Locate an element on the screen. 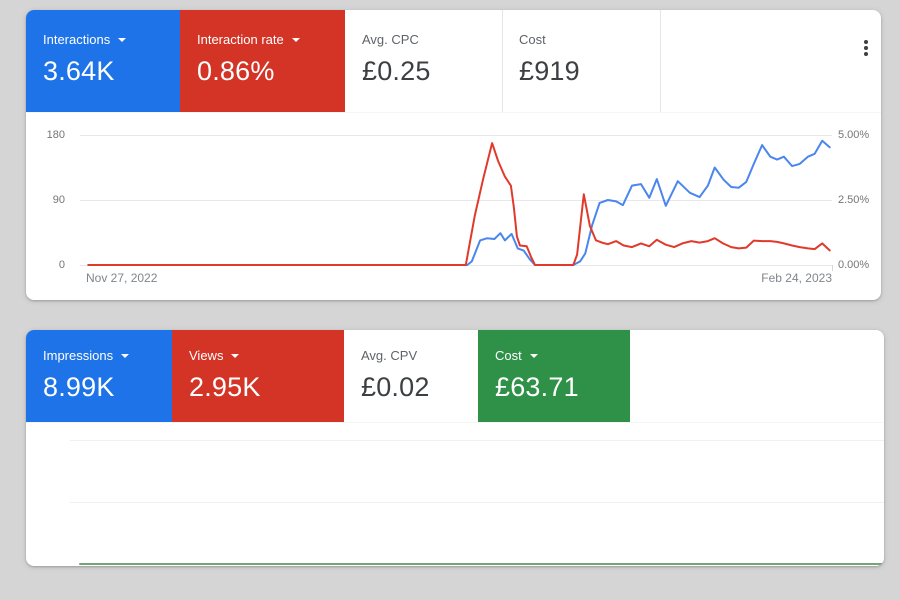  metric-tile-cost: Cost £919 is located at coordinates (581, 61).